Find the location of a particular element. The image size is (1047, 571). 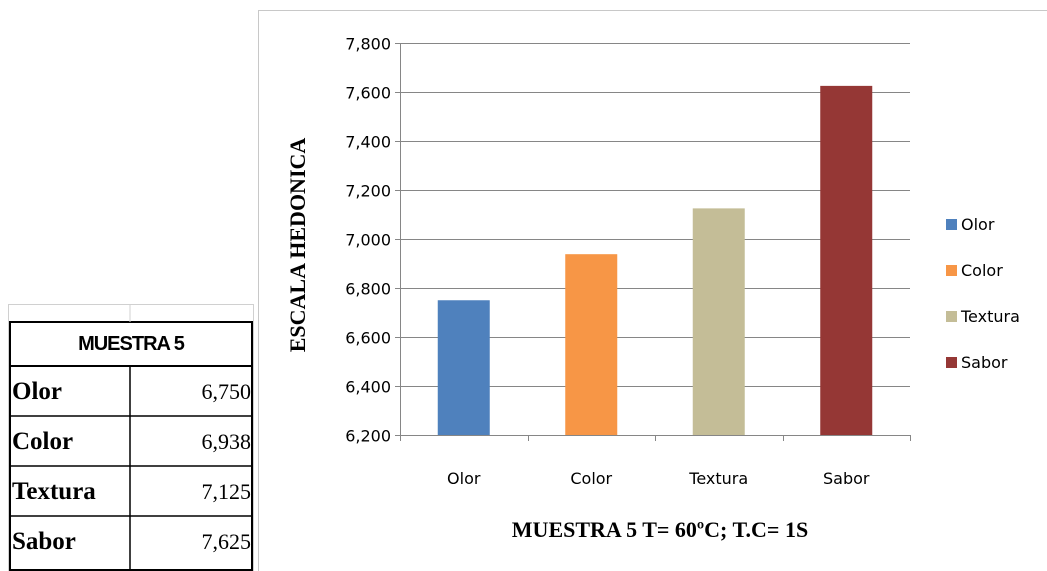

y-tick-label: 7,400 is located at coordinates (368, 142).